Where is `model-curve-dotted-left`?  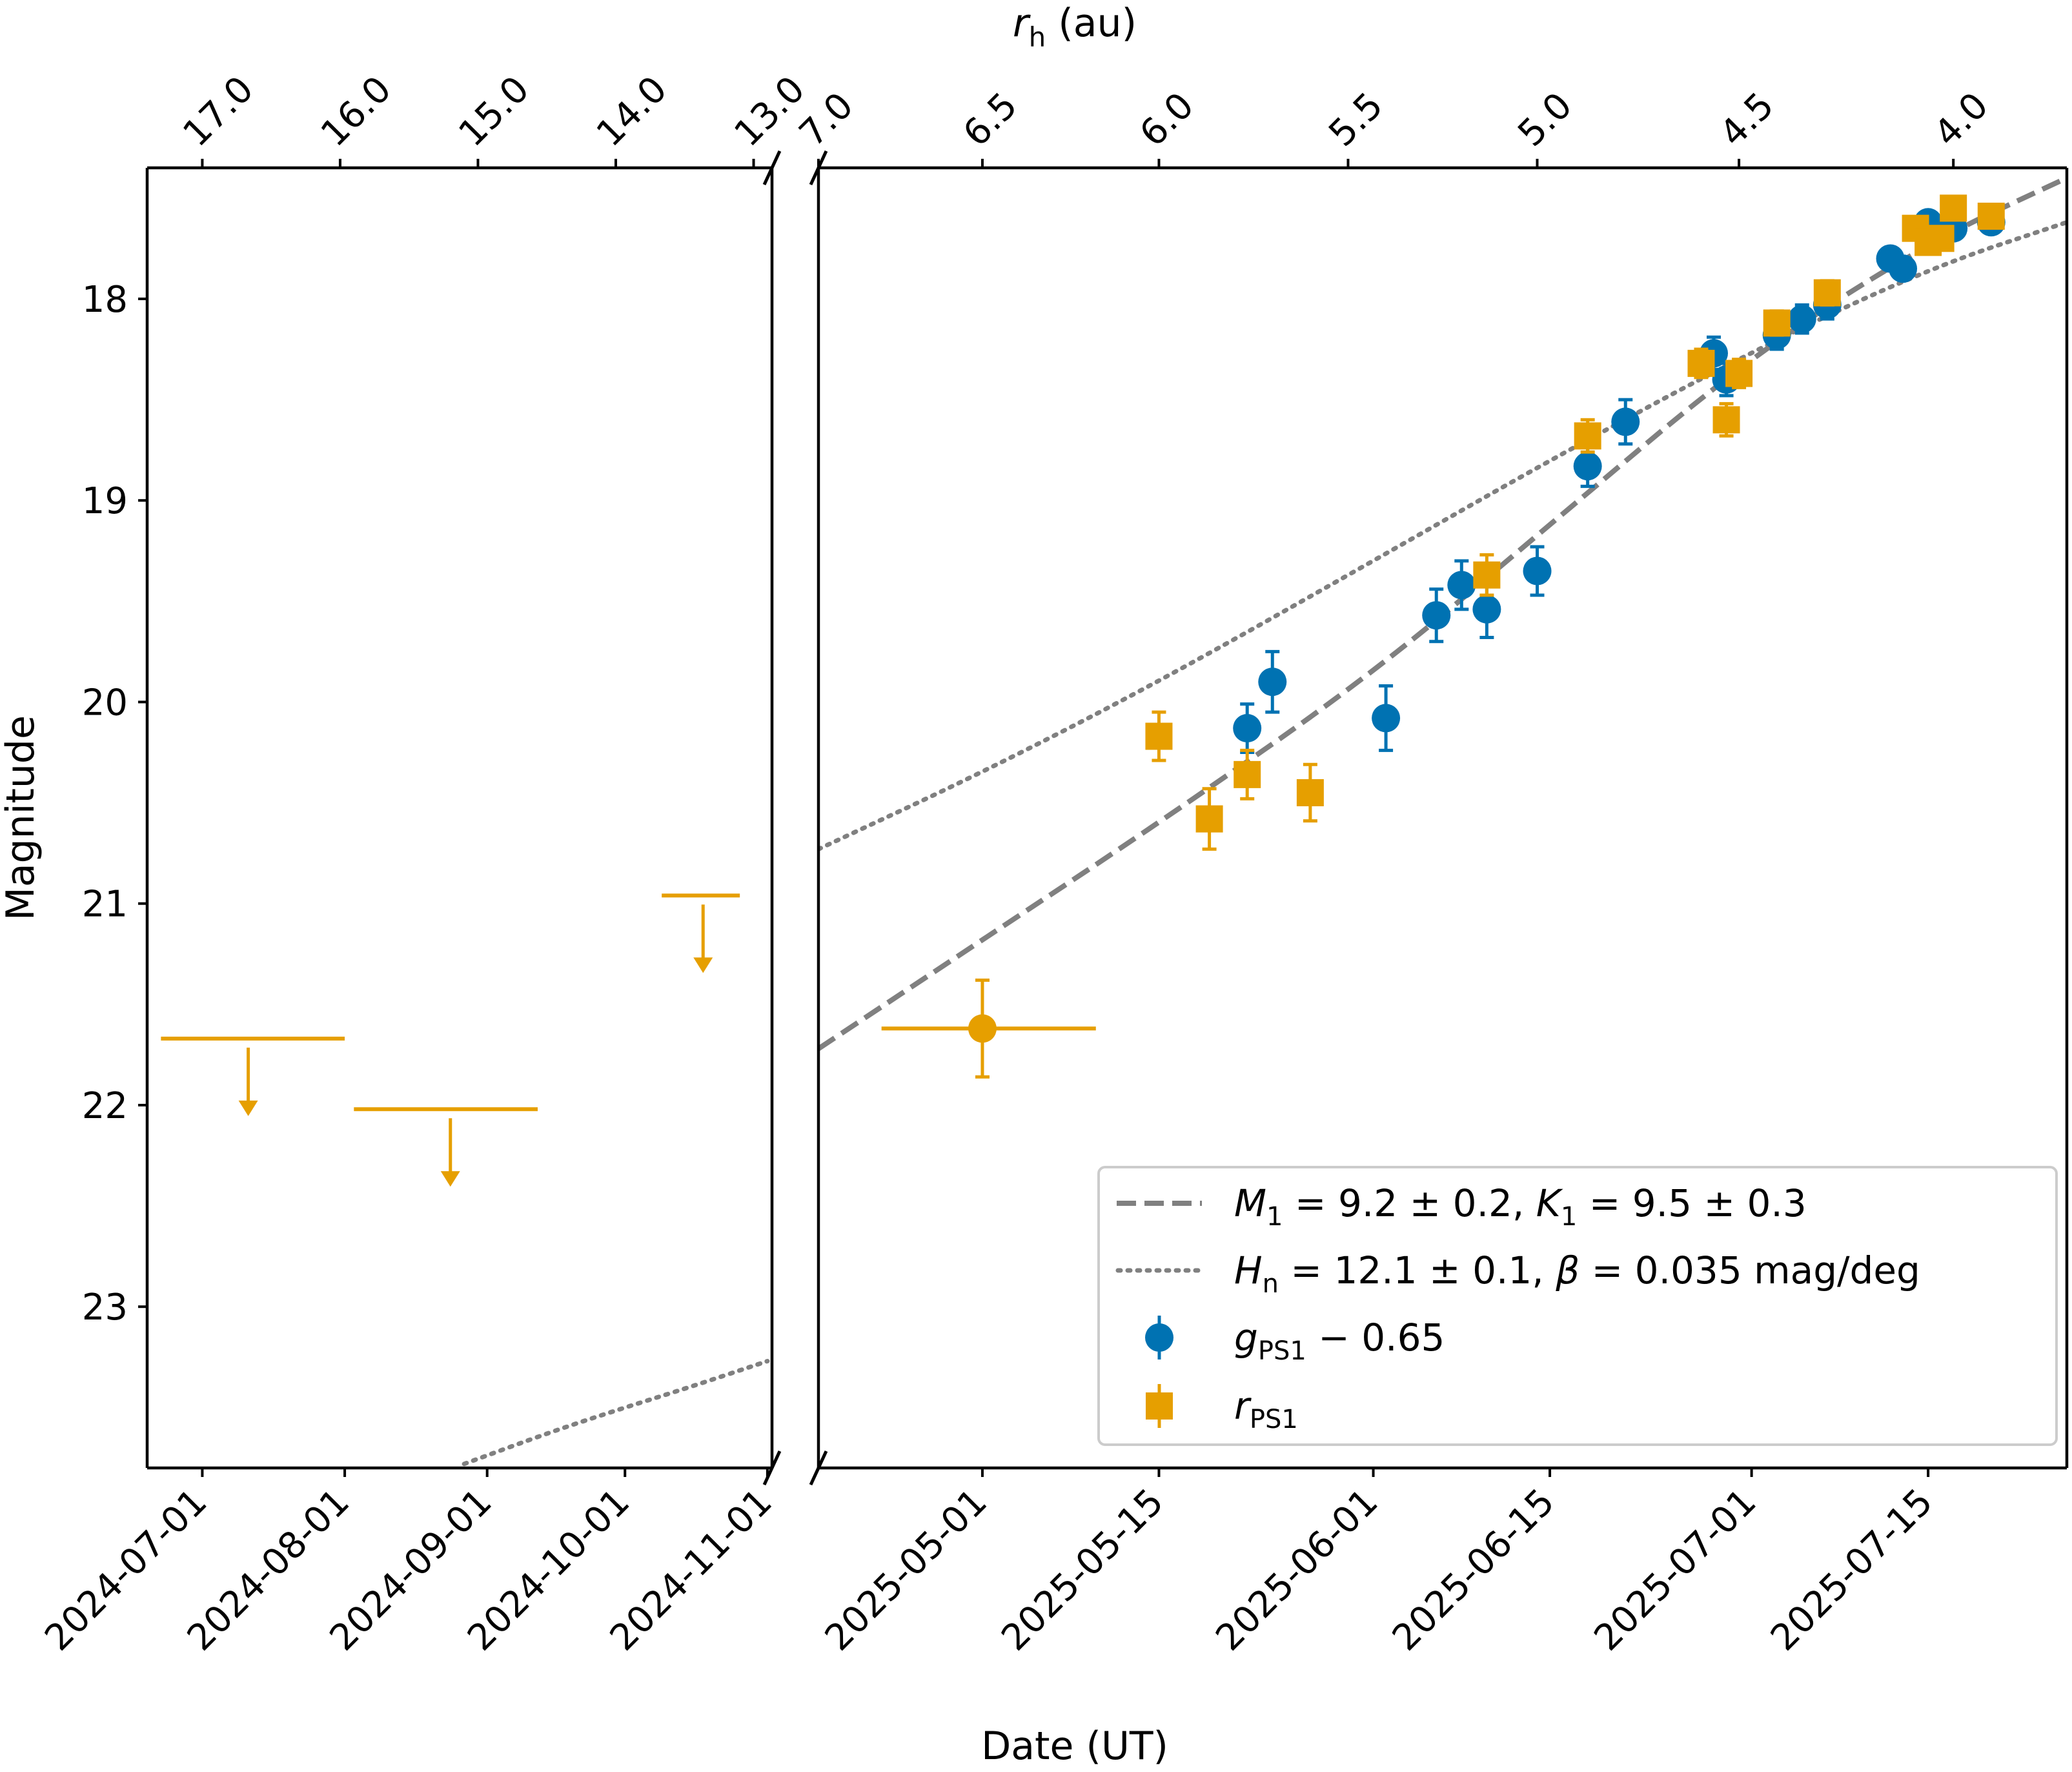 model-curve-dotted-left is located at coordinates (616, 1413).